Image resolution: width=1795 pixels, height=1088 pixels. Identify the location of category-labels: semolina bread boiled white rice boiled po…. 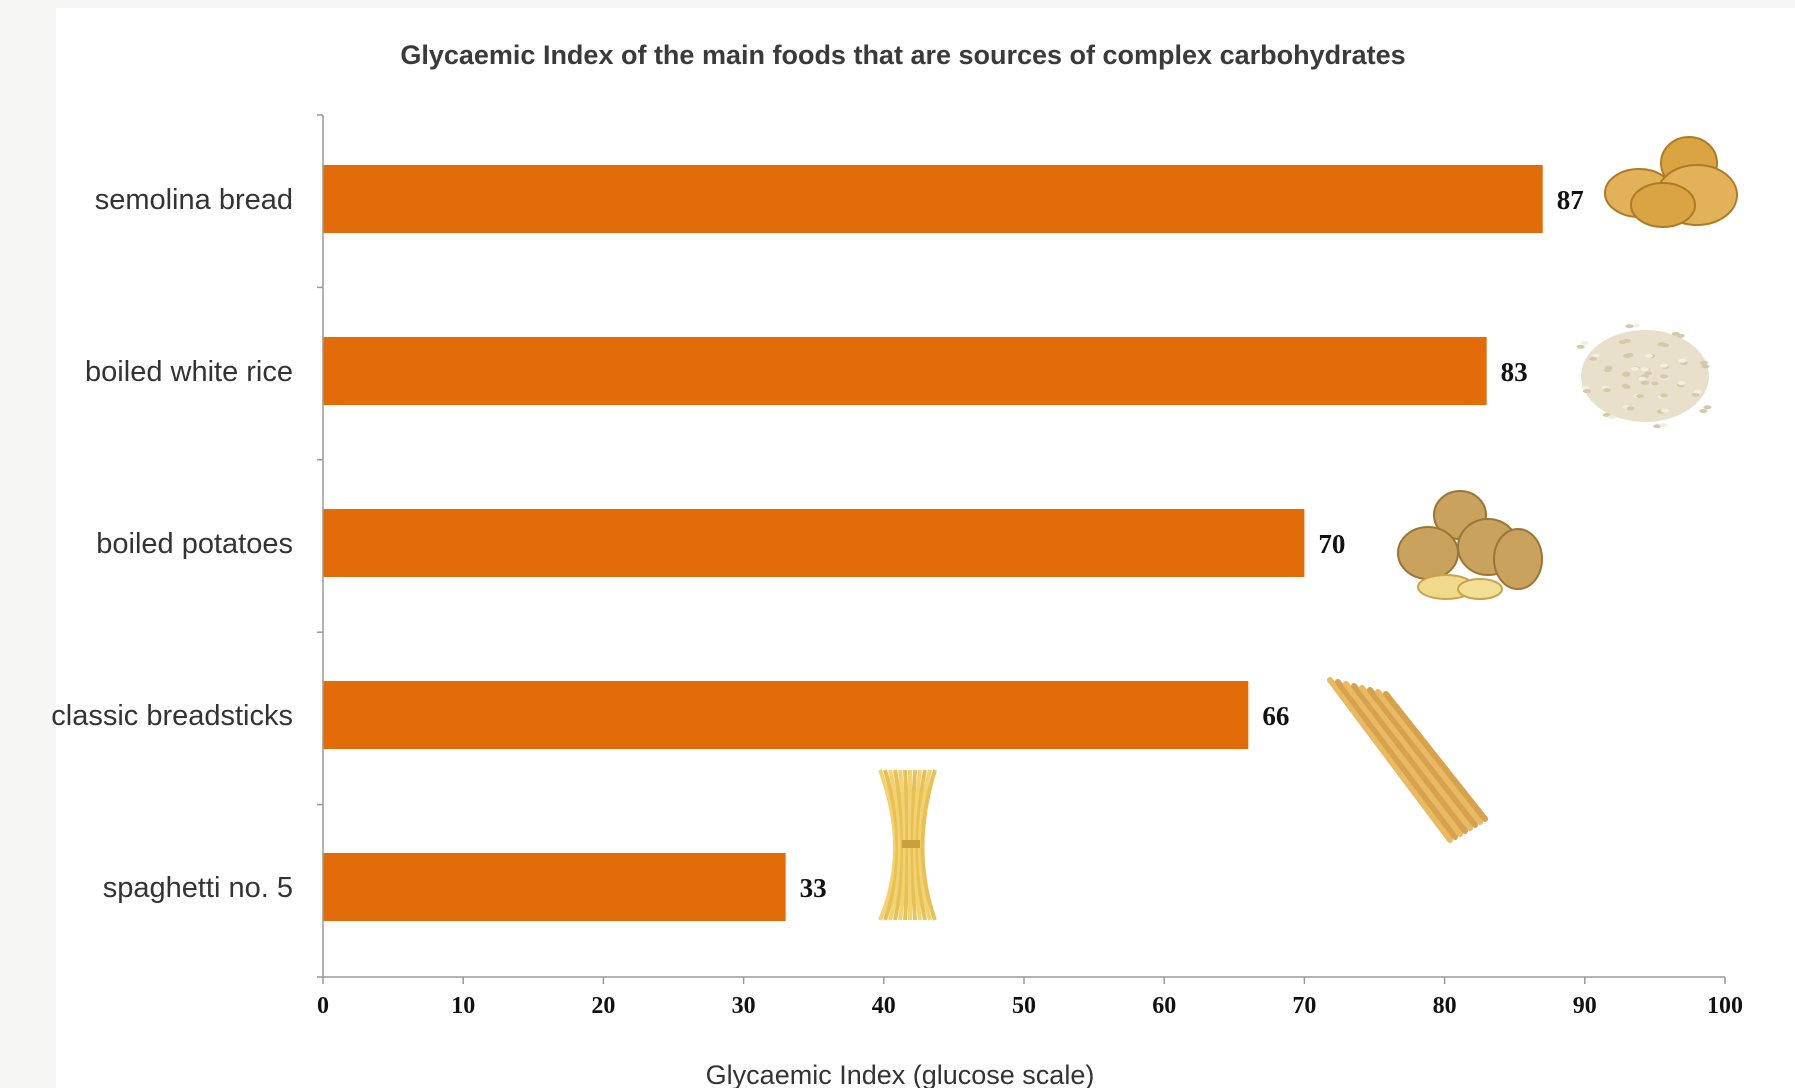
(172, 544).